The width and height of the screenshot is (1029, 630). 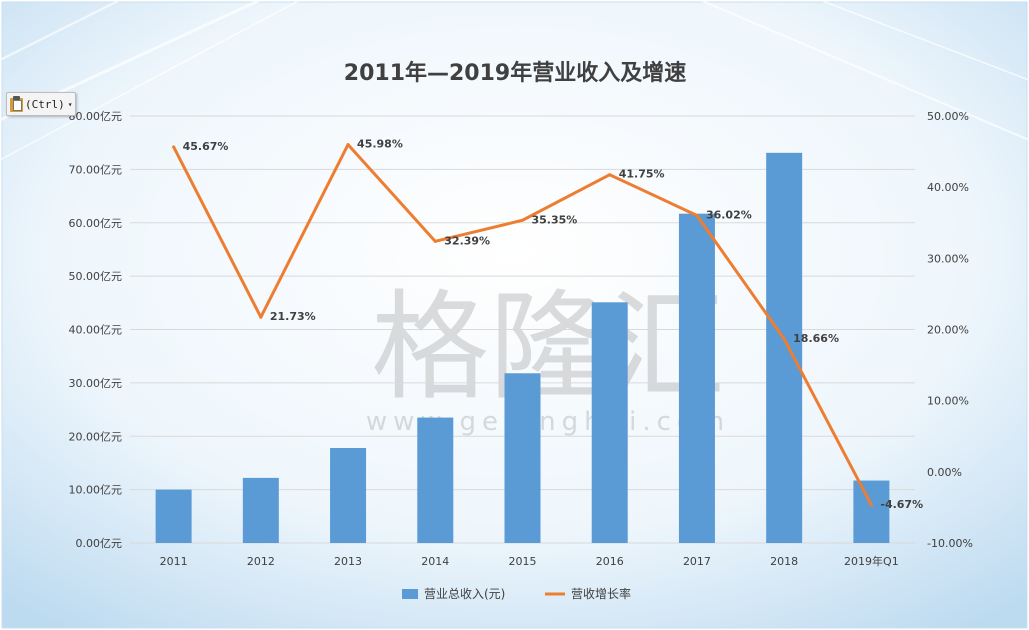 What do you see at coordinates (206, 146) in the screenshot?
I see `data-label: 45.67%` at bounding box center [206, 146].